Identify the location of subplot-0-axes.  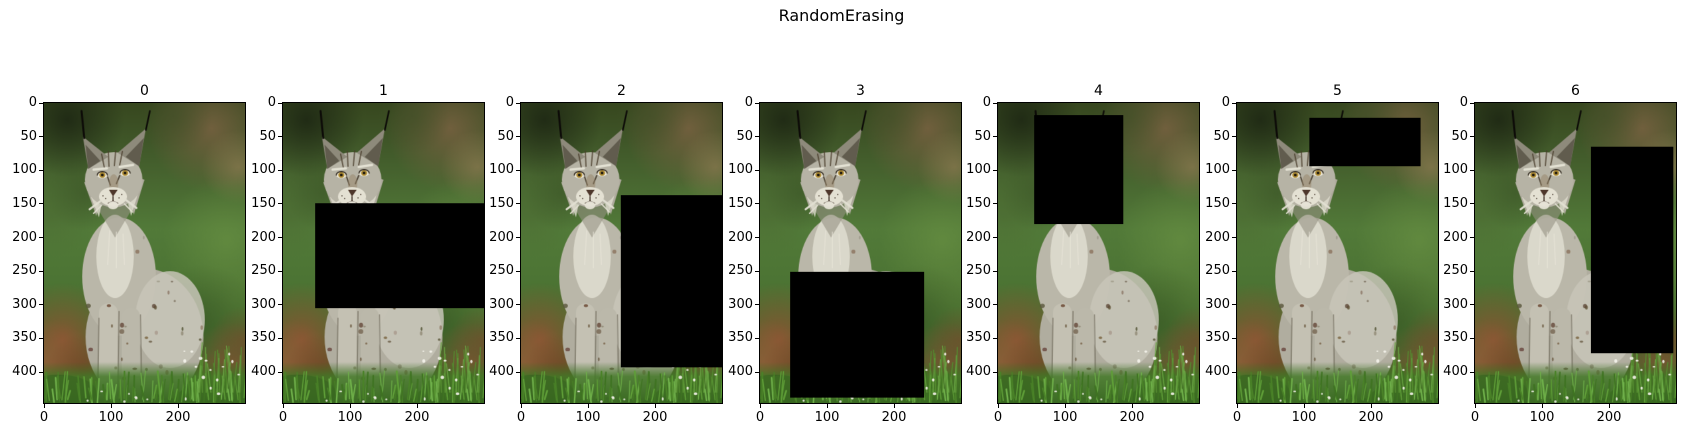
(144, 253).